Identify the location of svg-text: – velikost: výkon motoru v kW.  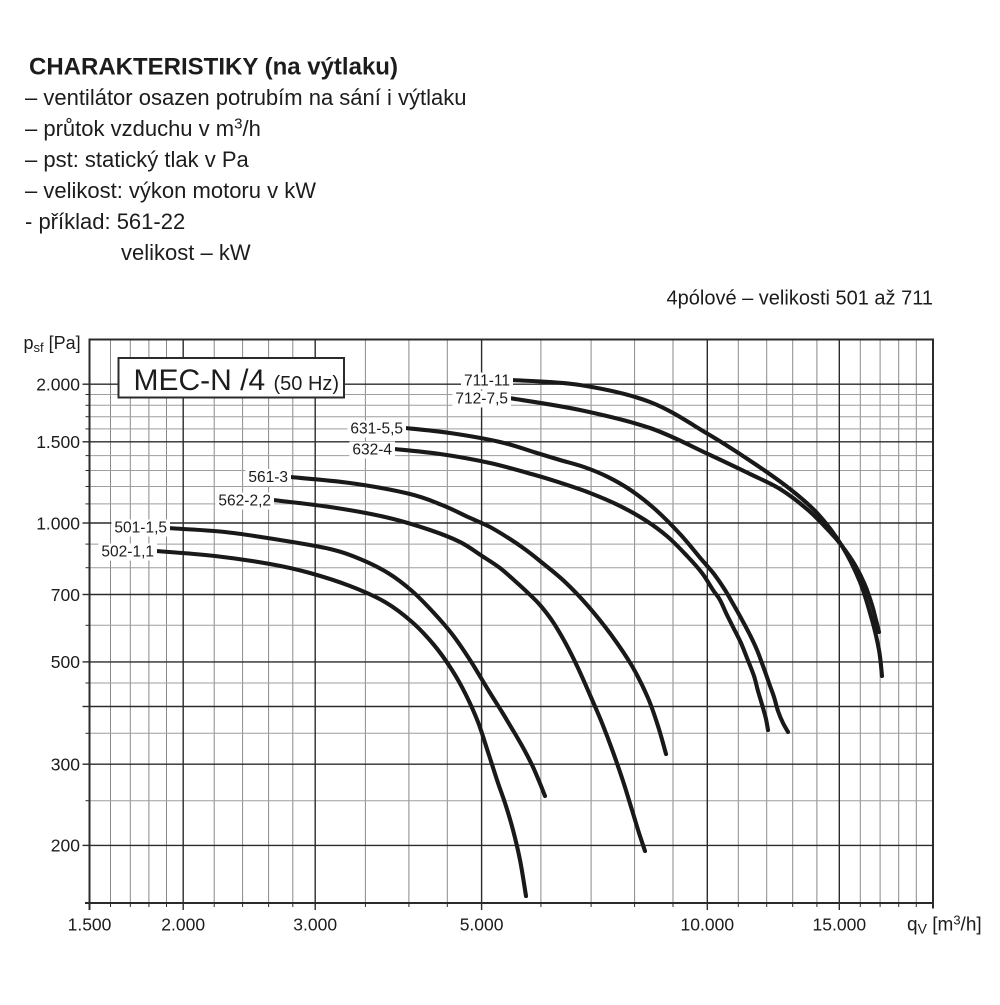
(170, 190).